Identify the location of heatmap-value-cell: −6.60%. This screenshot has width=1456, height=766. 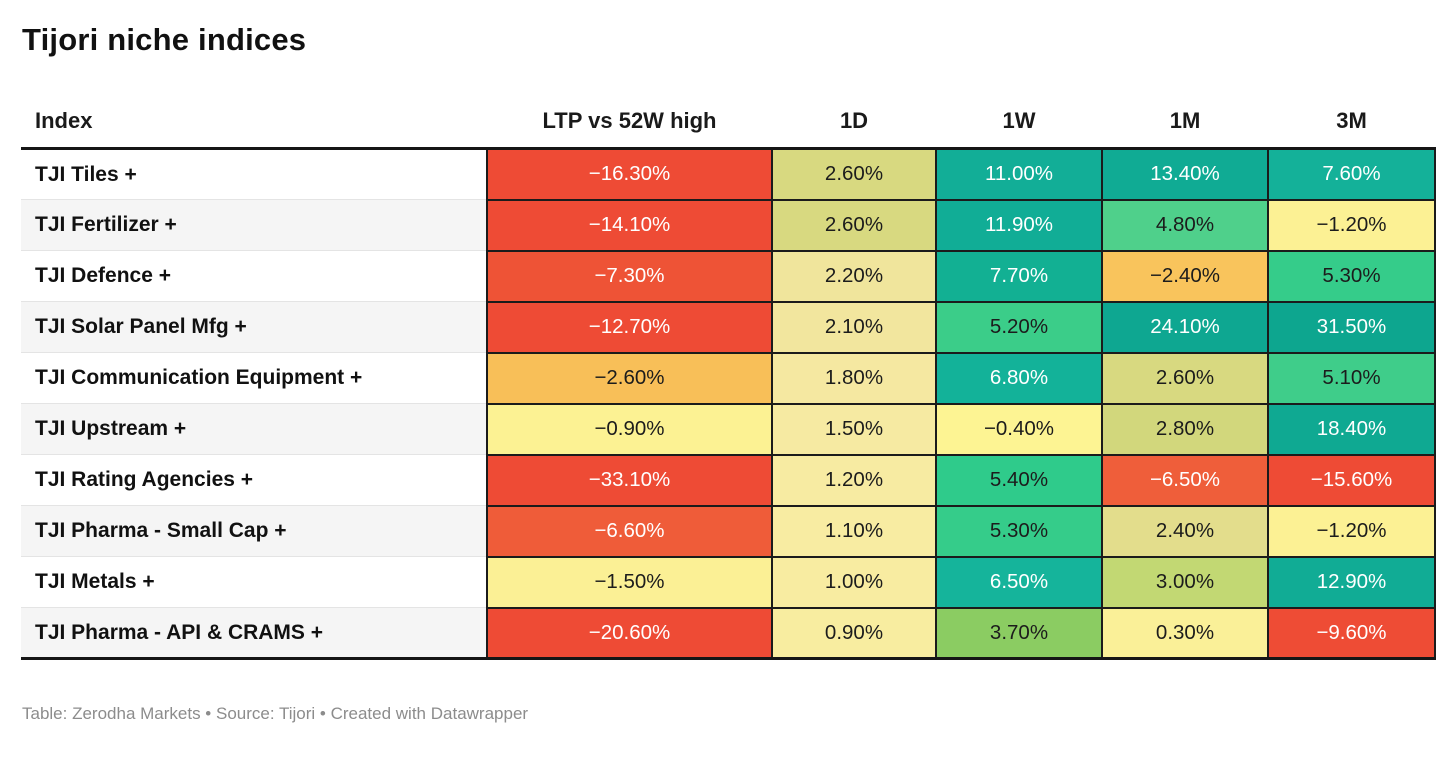
(629, 531).